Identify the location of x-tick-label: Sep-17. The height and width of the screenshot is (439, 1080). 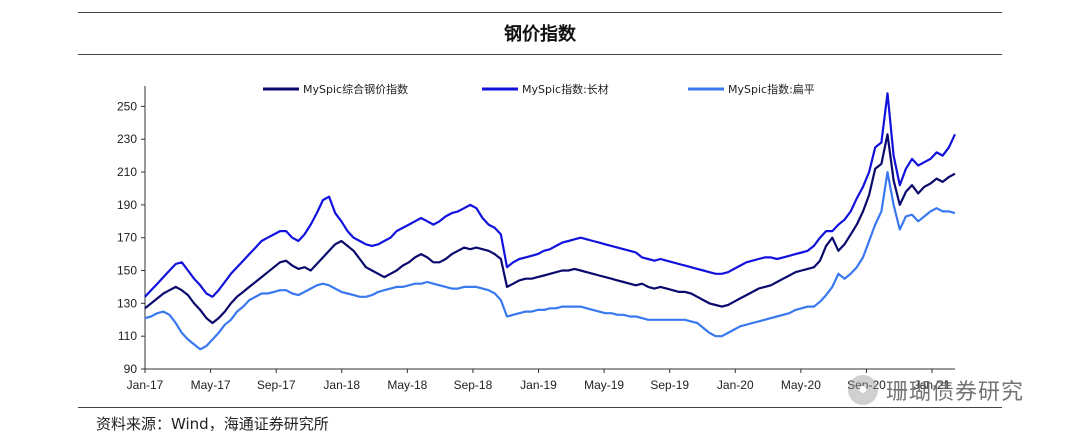
(276, 385).